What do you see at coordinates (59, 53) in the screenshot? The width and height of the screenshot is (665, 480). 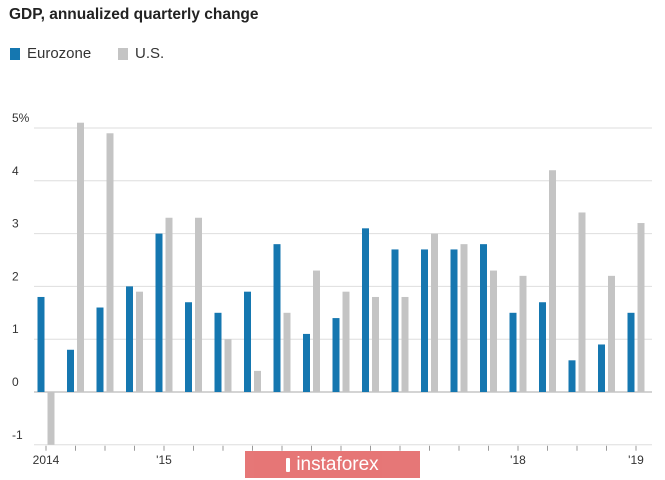 I see `legend-label-eurozone: Eurozone` at bounding box center [59, 53].